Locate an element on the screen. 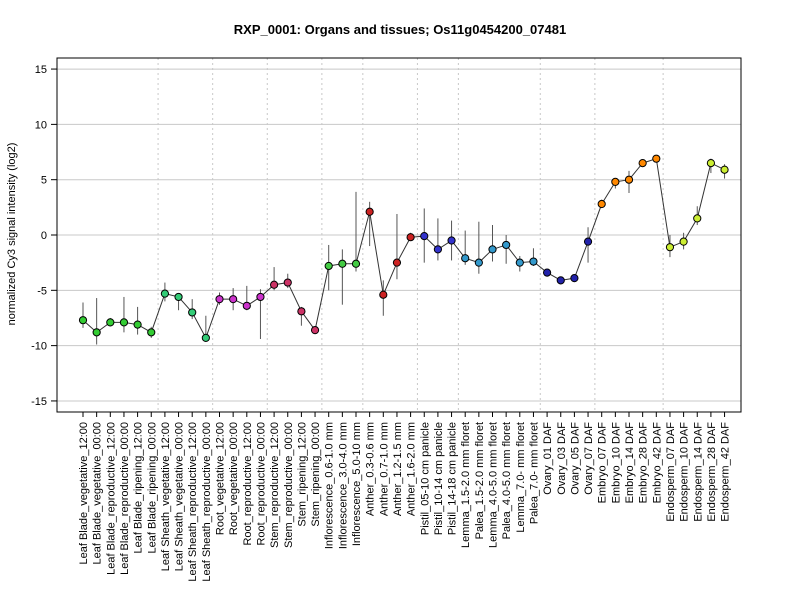 The height and width of the screenshot is (600, 800). x-tick-label: Endosperm_10 DAF is located at coordinates (685, 472).